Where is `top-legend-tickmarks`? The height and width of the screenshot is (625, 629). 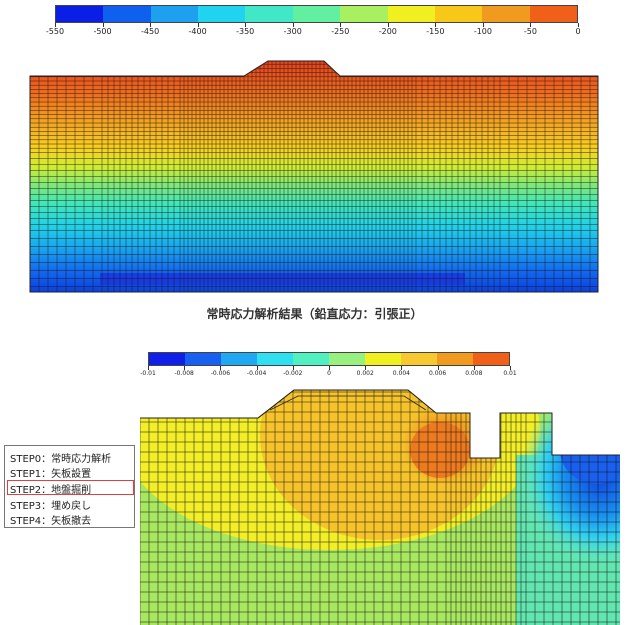 top-legend-tickmarks is located at coordinates (317, 25).